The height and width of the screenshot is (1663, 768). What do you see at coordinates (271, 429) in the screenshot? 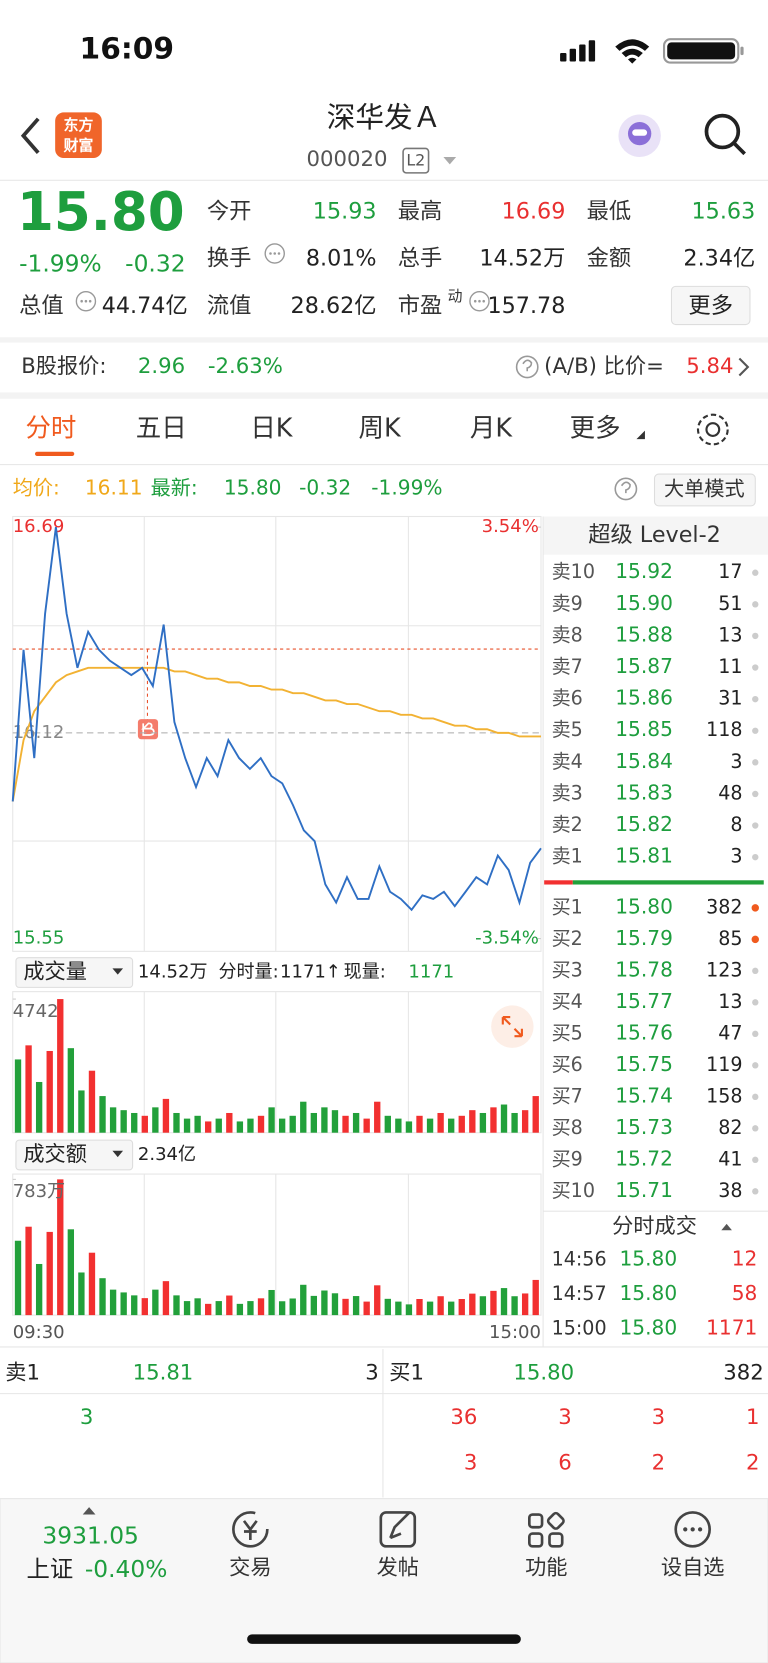
I see `tab: 日K` at bounding box center [271, 429].